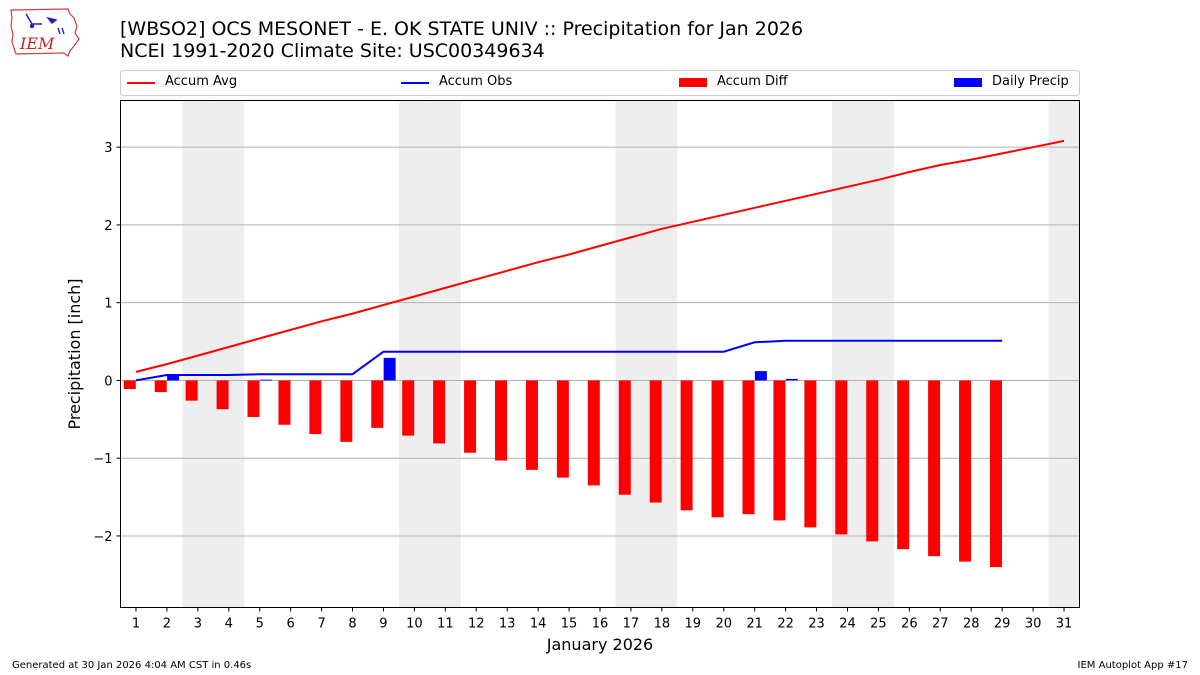 This screenshot has width=1200, height=675. Describe the element at coordinates (816, 624) in the screenshot. I see `x-tick-label: 23` at that location.